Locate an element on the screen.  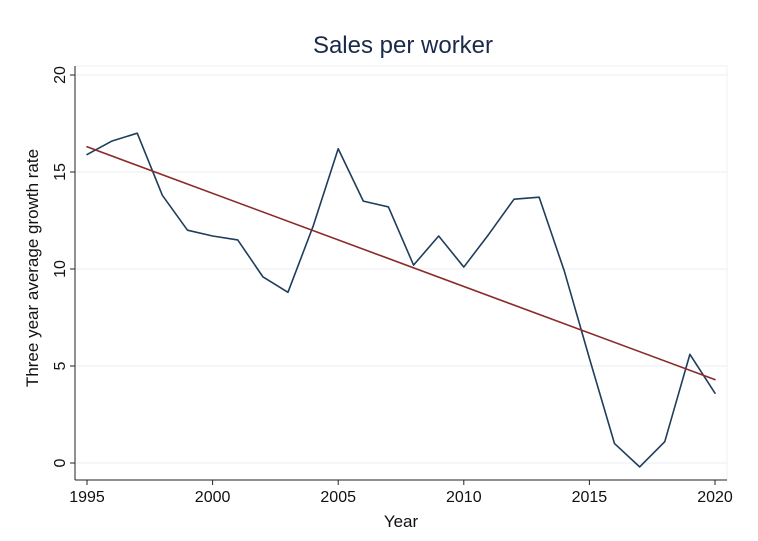
y-tick-label: 15 is located at coordinates (60, 172).